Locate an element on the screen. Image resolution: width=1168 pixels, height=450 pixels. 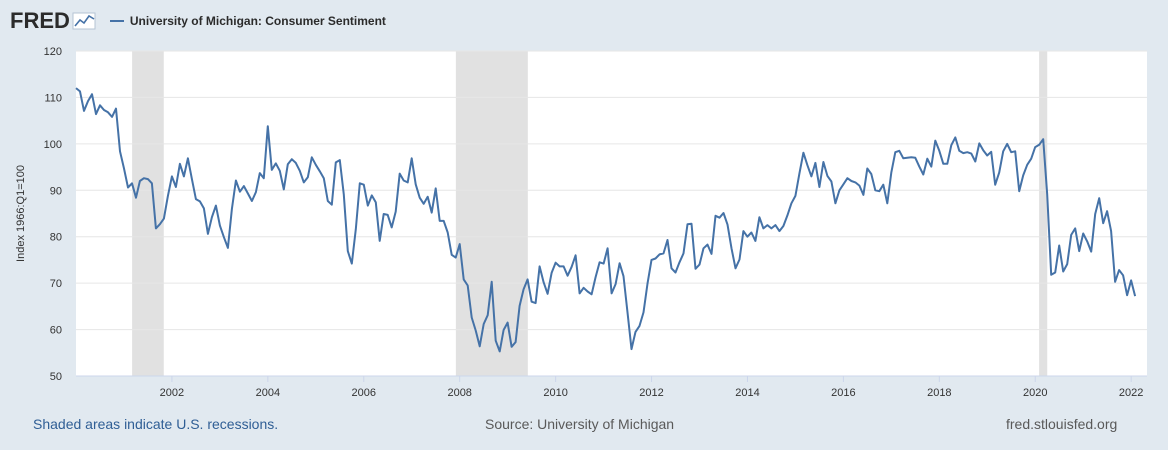
y-tick-label-80: 80 is located at coordinates (56, 238).